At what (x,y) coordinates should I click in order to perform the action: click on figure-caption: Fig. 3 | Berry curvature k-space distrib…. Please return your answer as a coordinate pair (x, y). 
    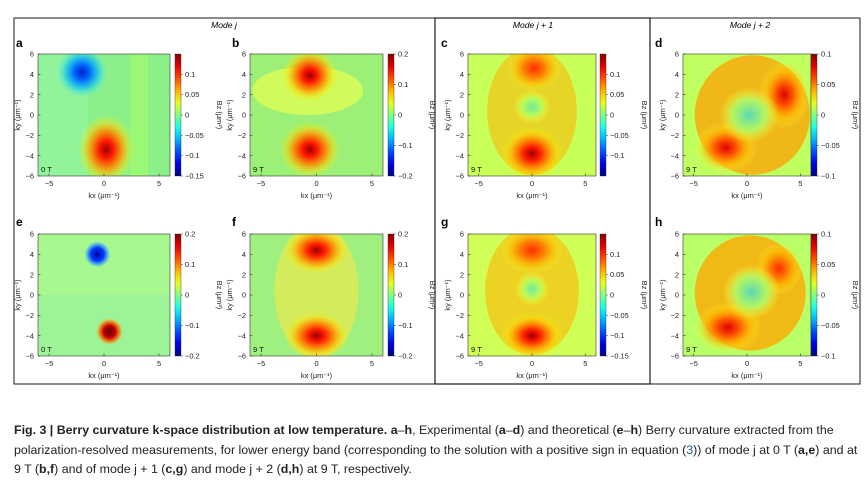
    Looking at the image, I should click on (436, 450).